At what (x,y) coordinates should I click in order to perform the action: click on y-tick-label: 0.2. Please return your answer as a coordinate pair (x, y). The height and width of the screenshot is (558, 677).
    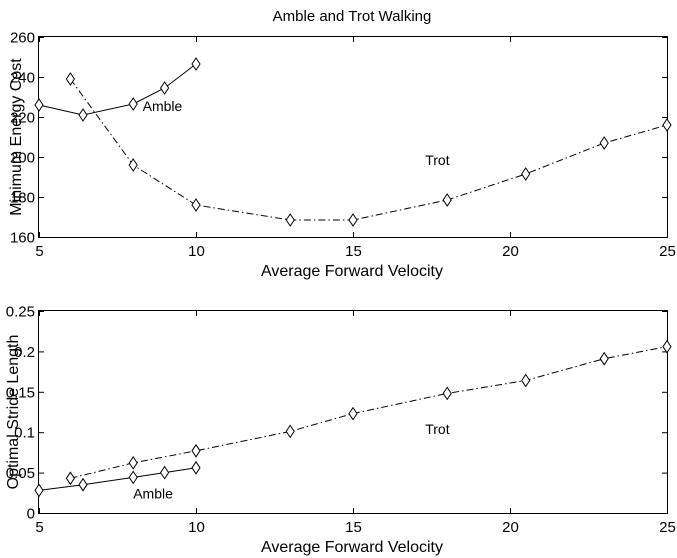
    Looking at the image, I should click on (24, 352).